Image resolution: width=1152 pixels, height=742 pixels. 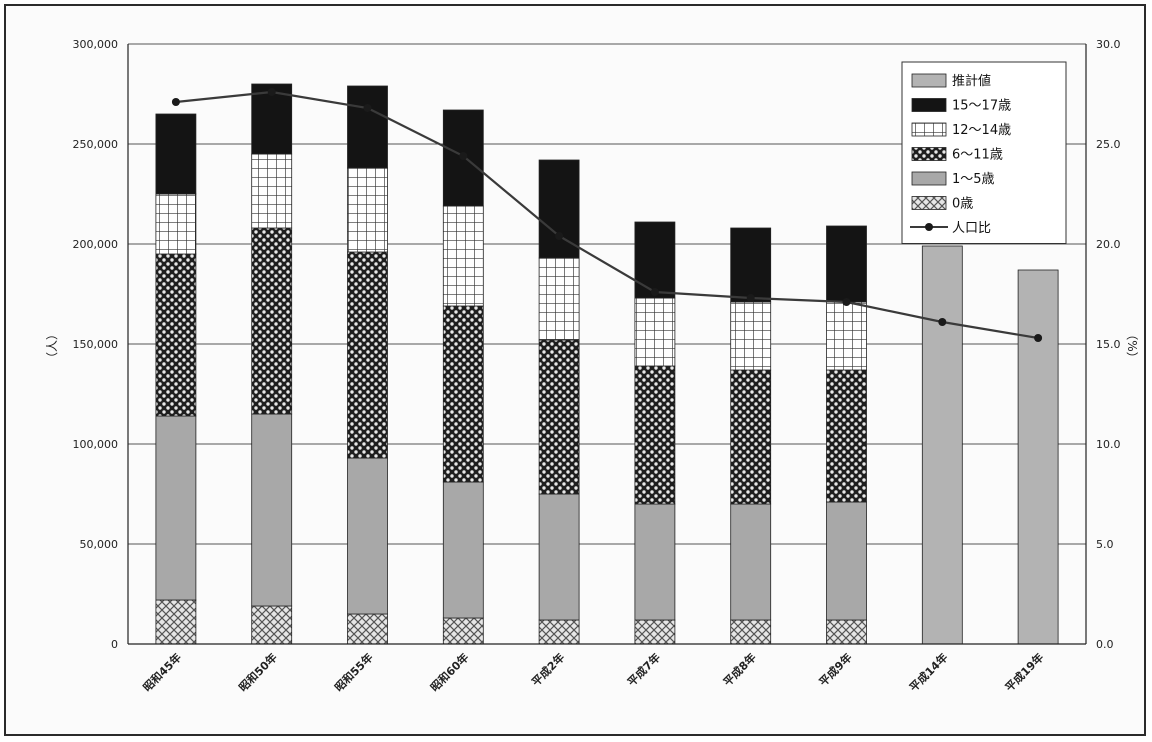 I want to click on legend-line-marker, so click(x=929, y=227).